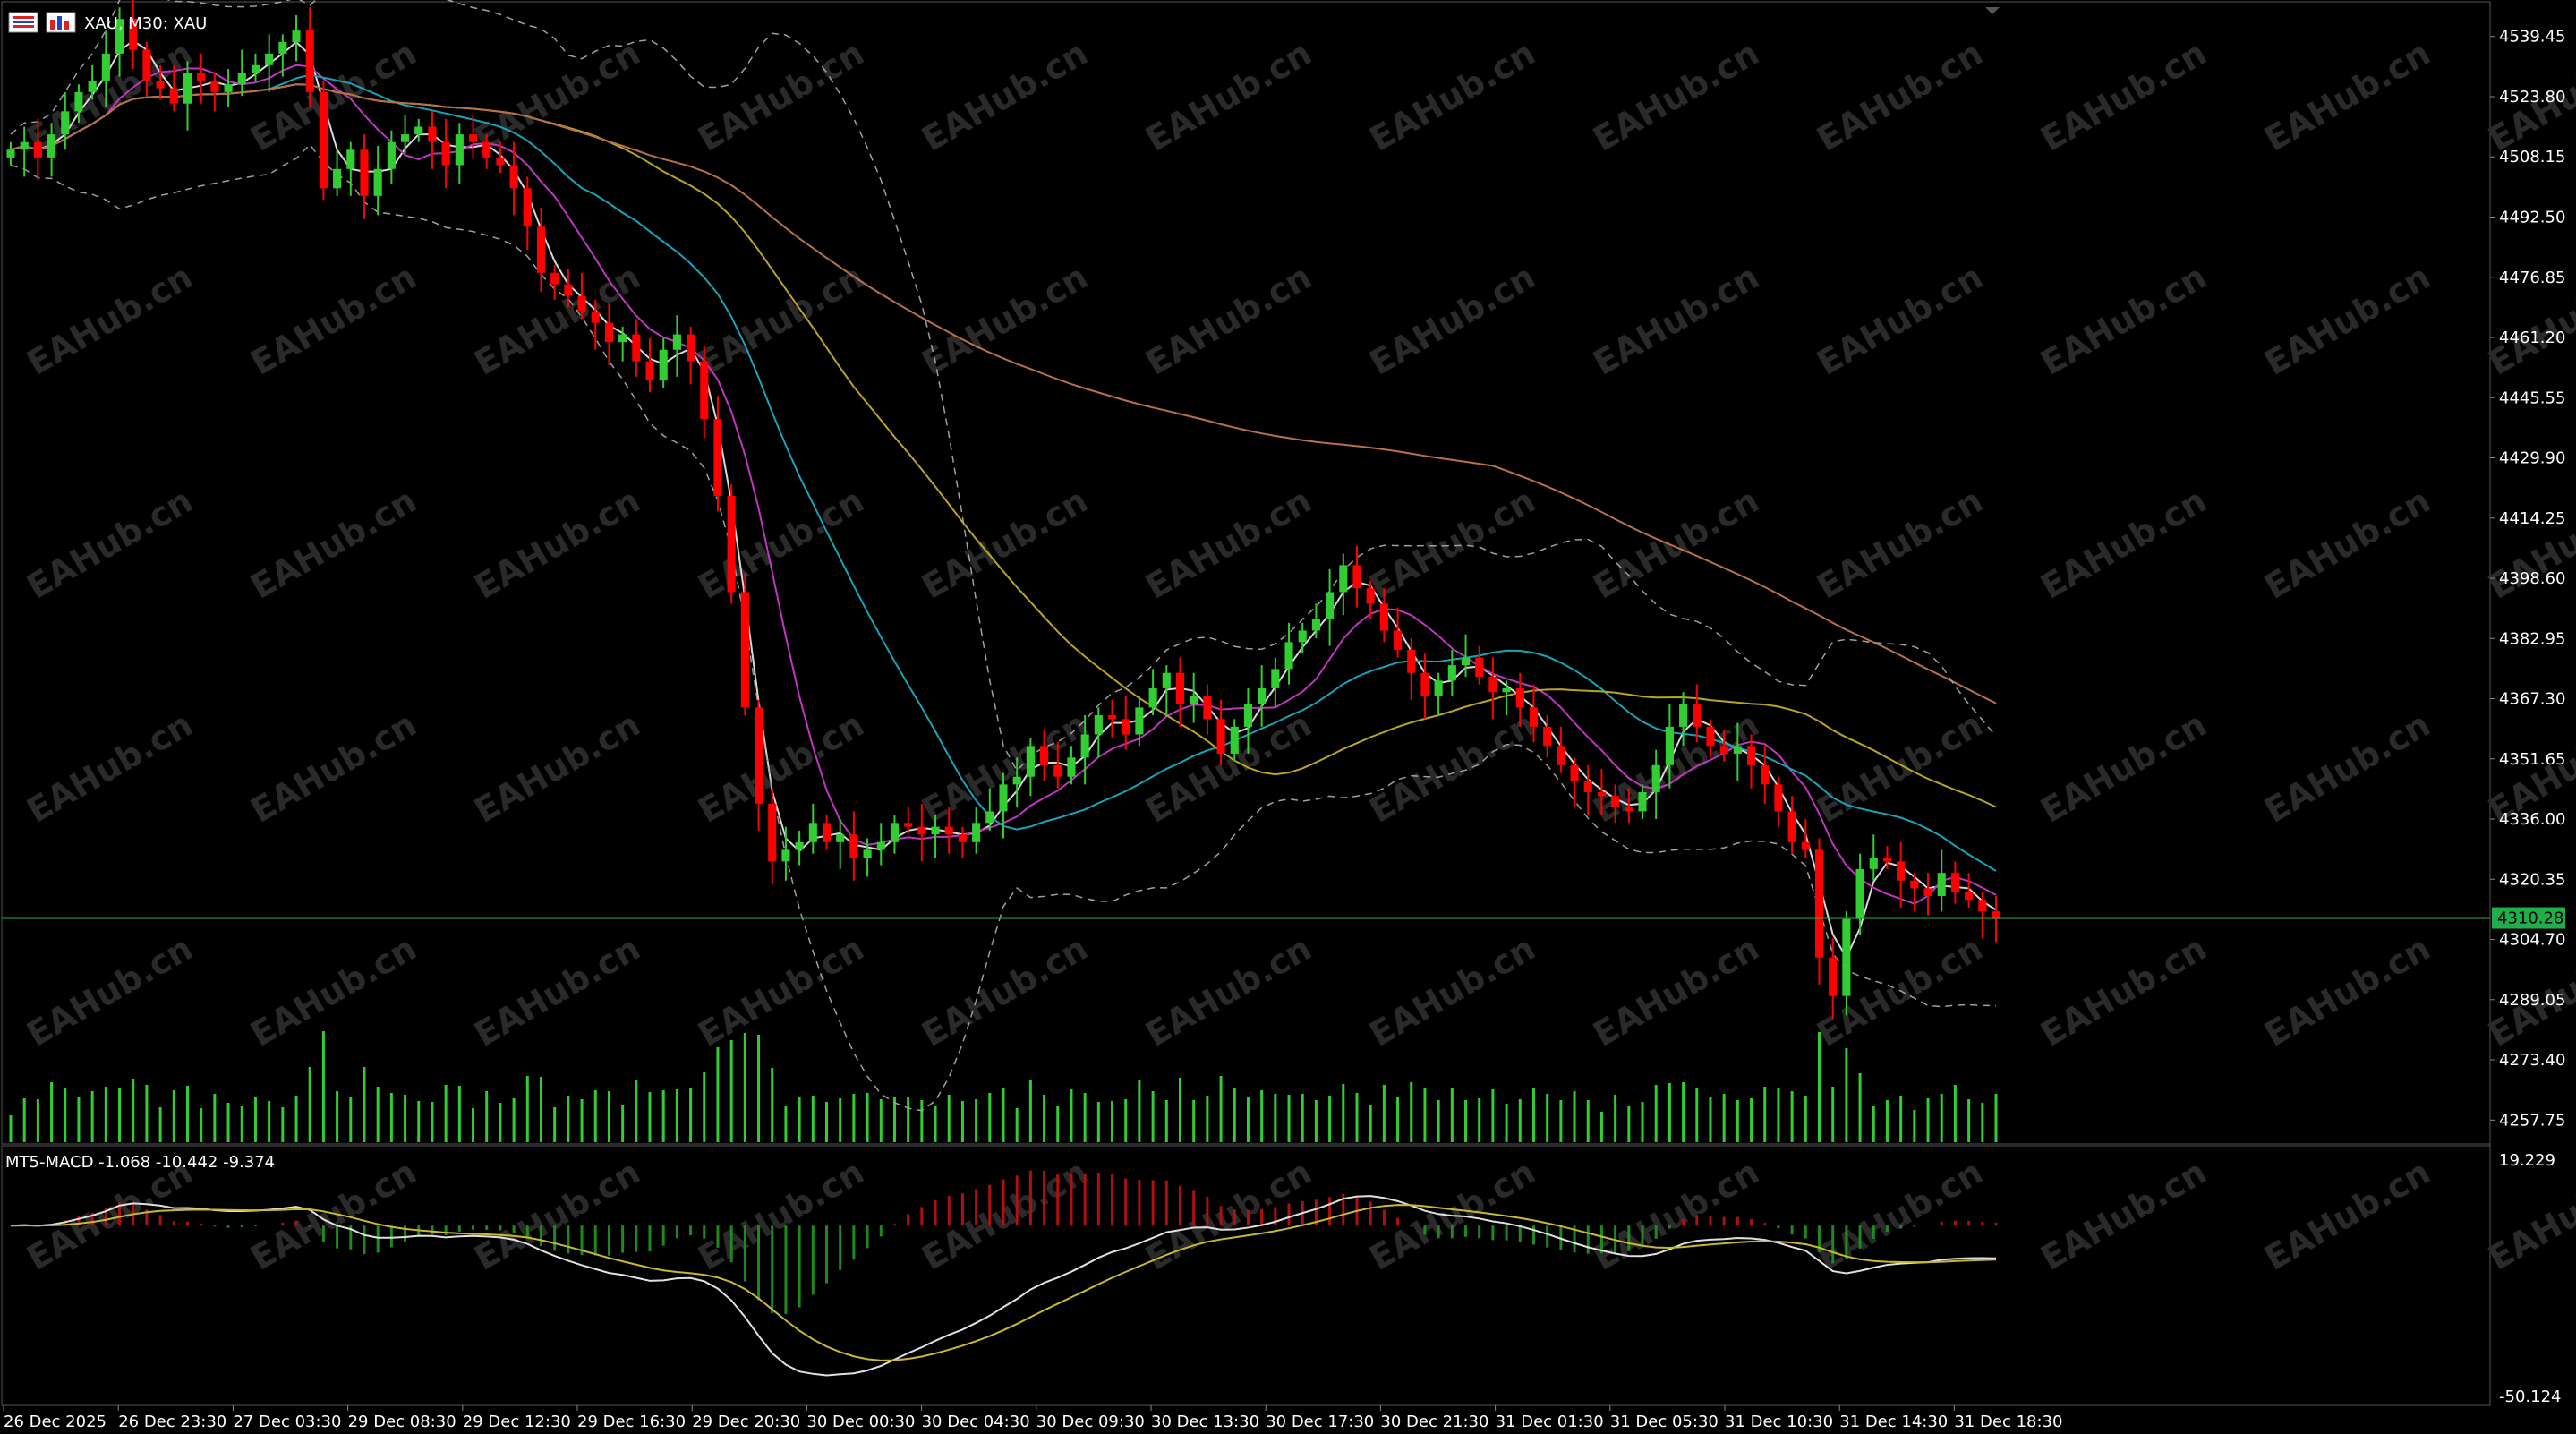 The image size is (2576, 1434). I want to click on price-tick-label: 4273.40, so click(2532, 1061).